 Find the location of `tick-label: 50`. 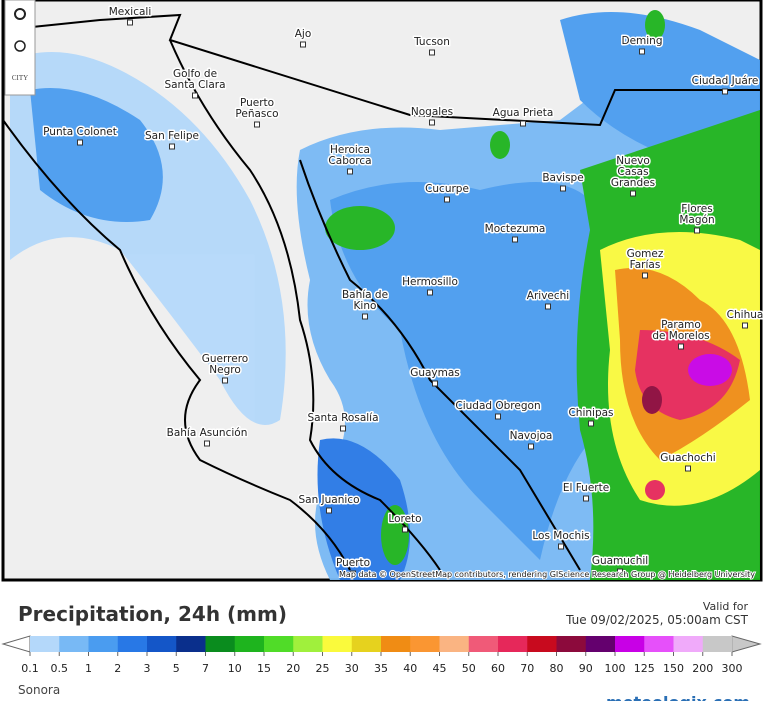

tick-label: 50 is located at coordinates (469, 668).